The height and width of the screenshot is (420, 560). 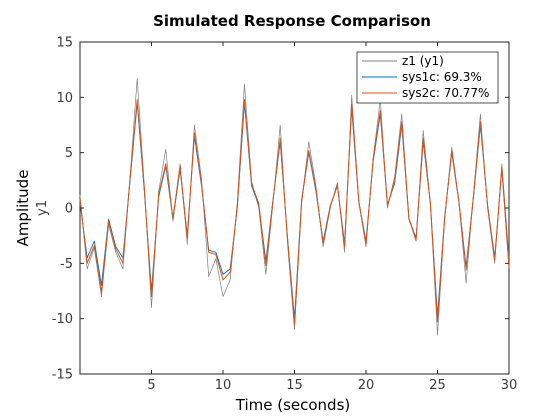 I want to click on chart-title: Simulated Response Comparison, so click(x=292, y=21).